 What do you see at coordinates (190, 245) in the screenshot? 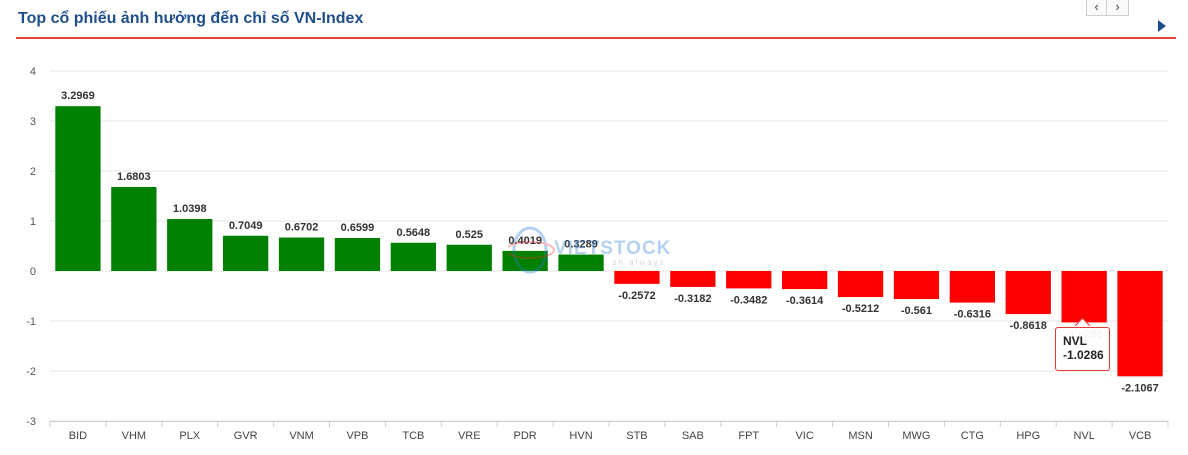
I see `bar-plx` at bounding box center [190, 245].